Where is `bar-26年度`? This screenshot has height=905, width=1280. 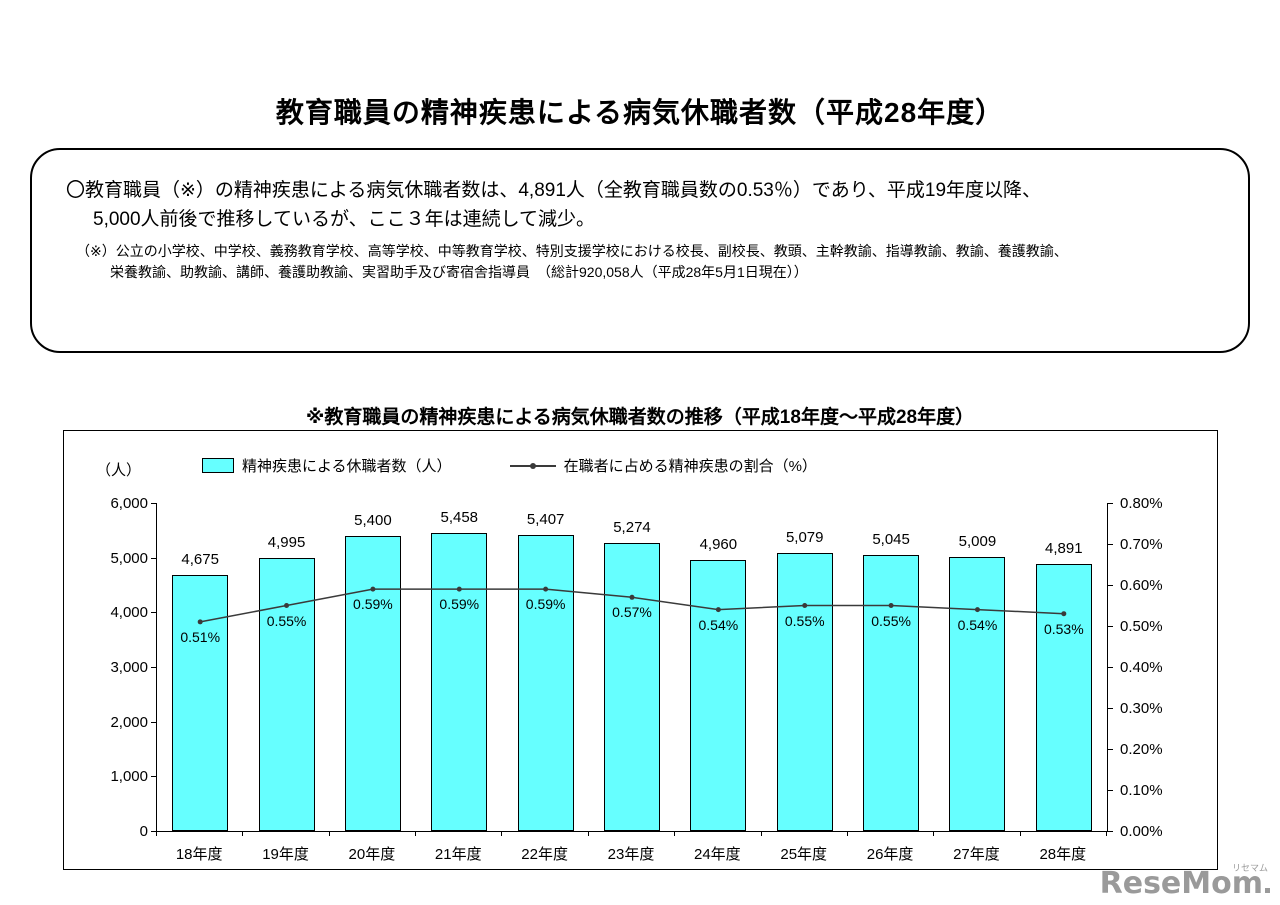 bar-26年度 is located at coordinates (891, 693).